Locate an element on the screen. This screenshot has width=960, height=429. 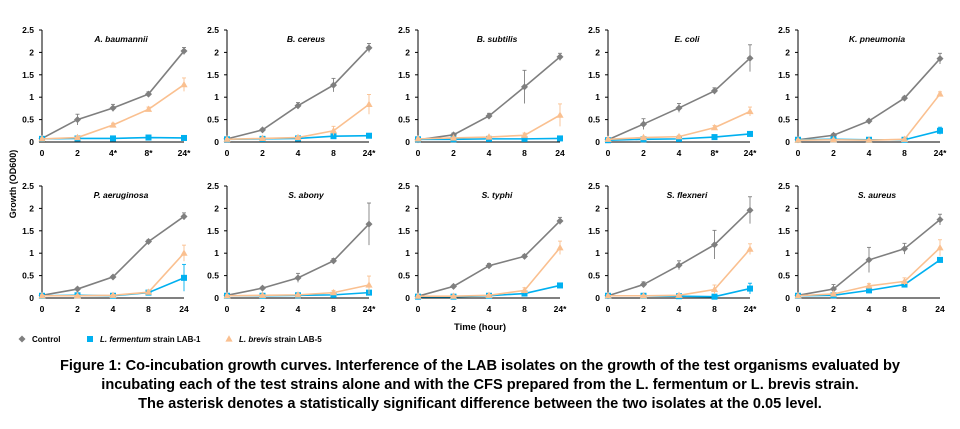
chart-panel: 0 0.5 1 1.5 2 2.5 0 2 4 8 24* S. typhi is located at coordinates (482, 247).